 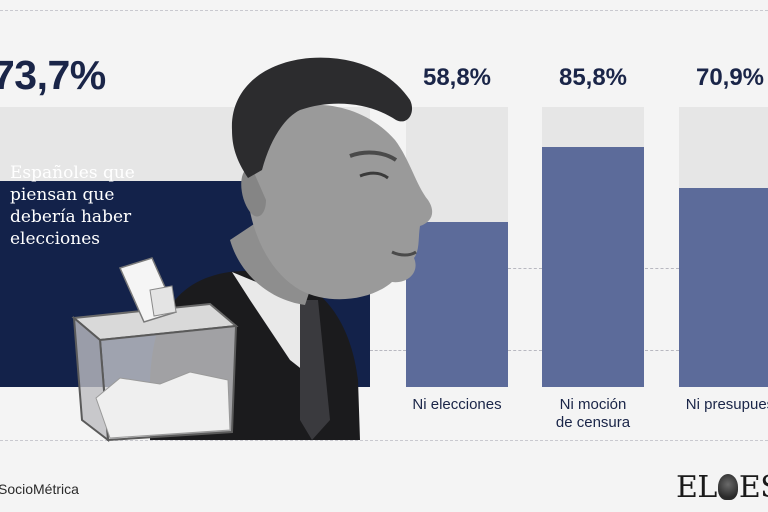 What do you see at coordinates (593, 77) in the screenshot?
I see `bar-value-label: 85,8%` at bounding box center [593, 77].